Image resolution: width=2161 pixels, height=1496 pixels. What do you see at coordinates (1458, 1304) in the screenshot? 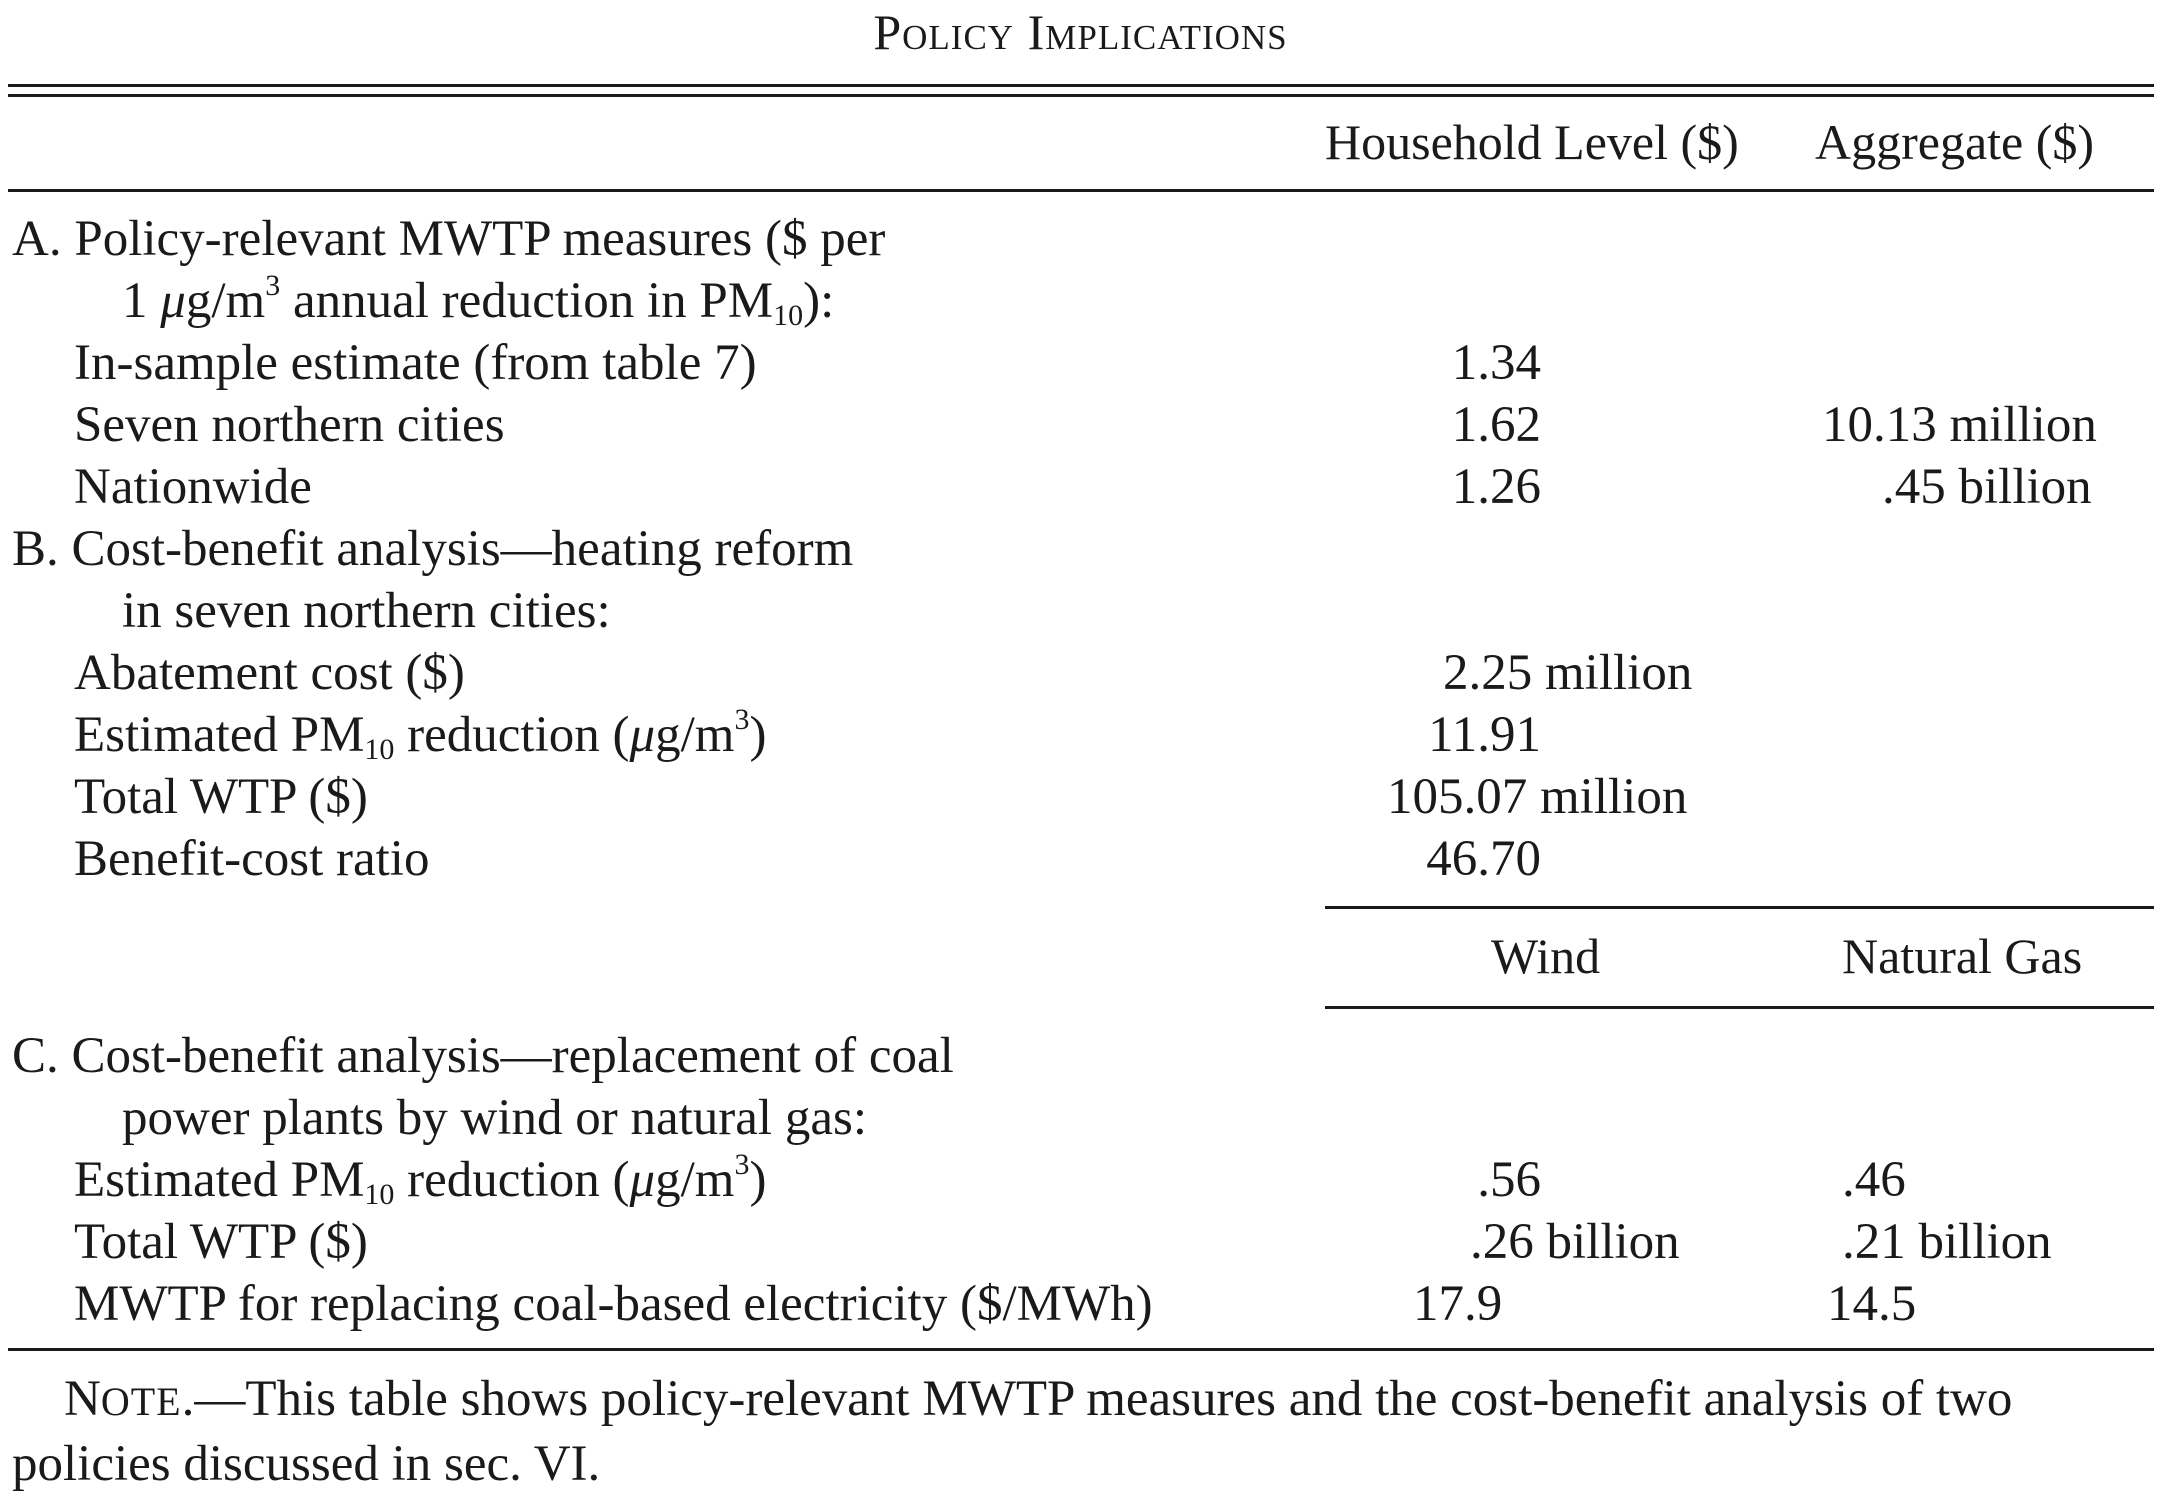
I see `cell-wind: 17.9` at bounding box center [1458, 1304].